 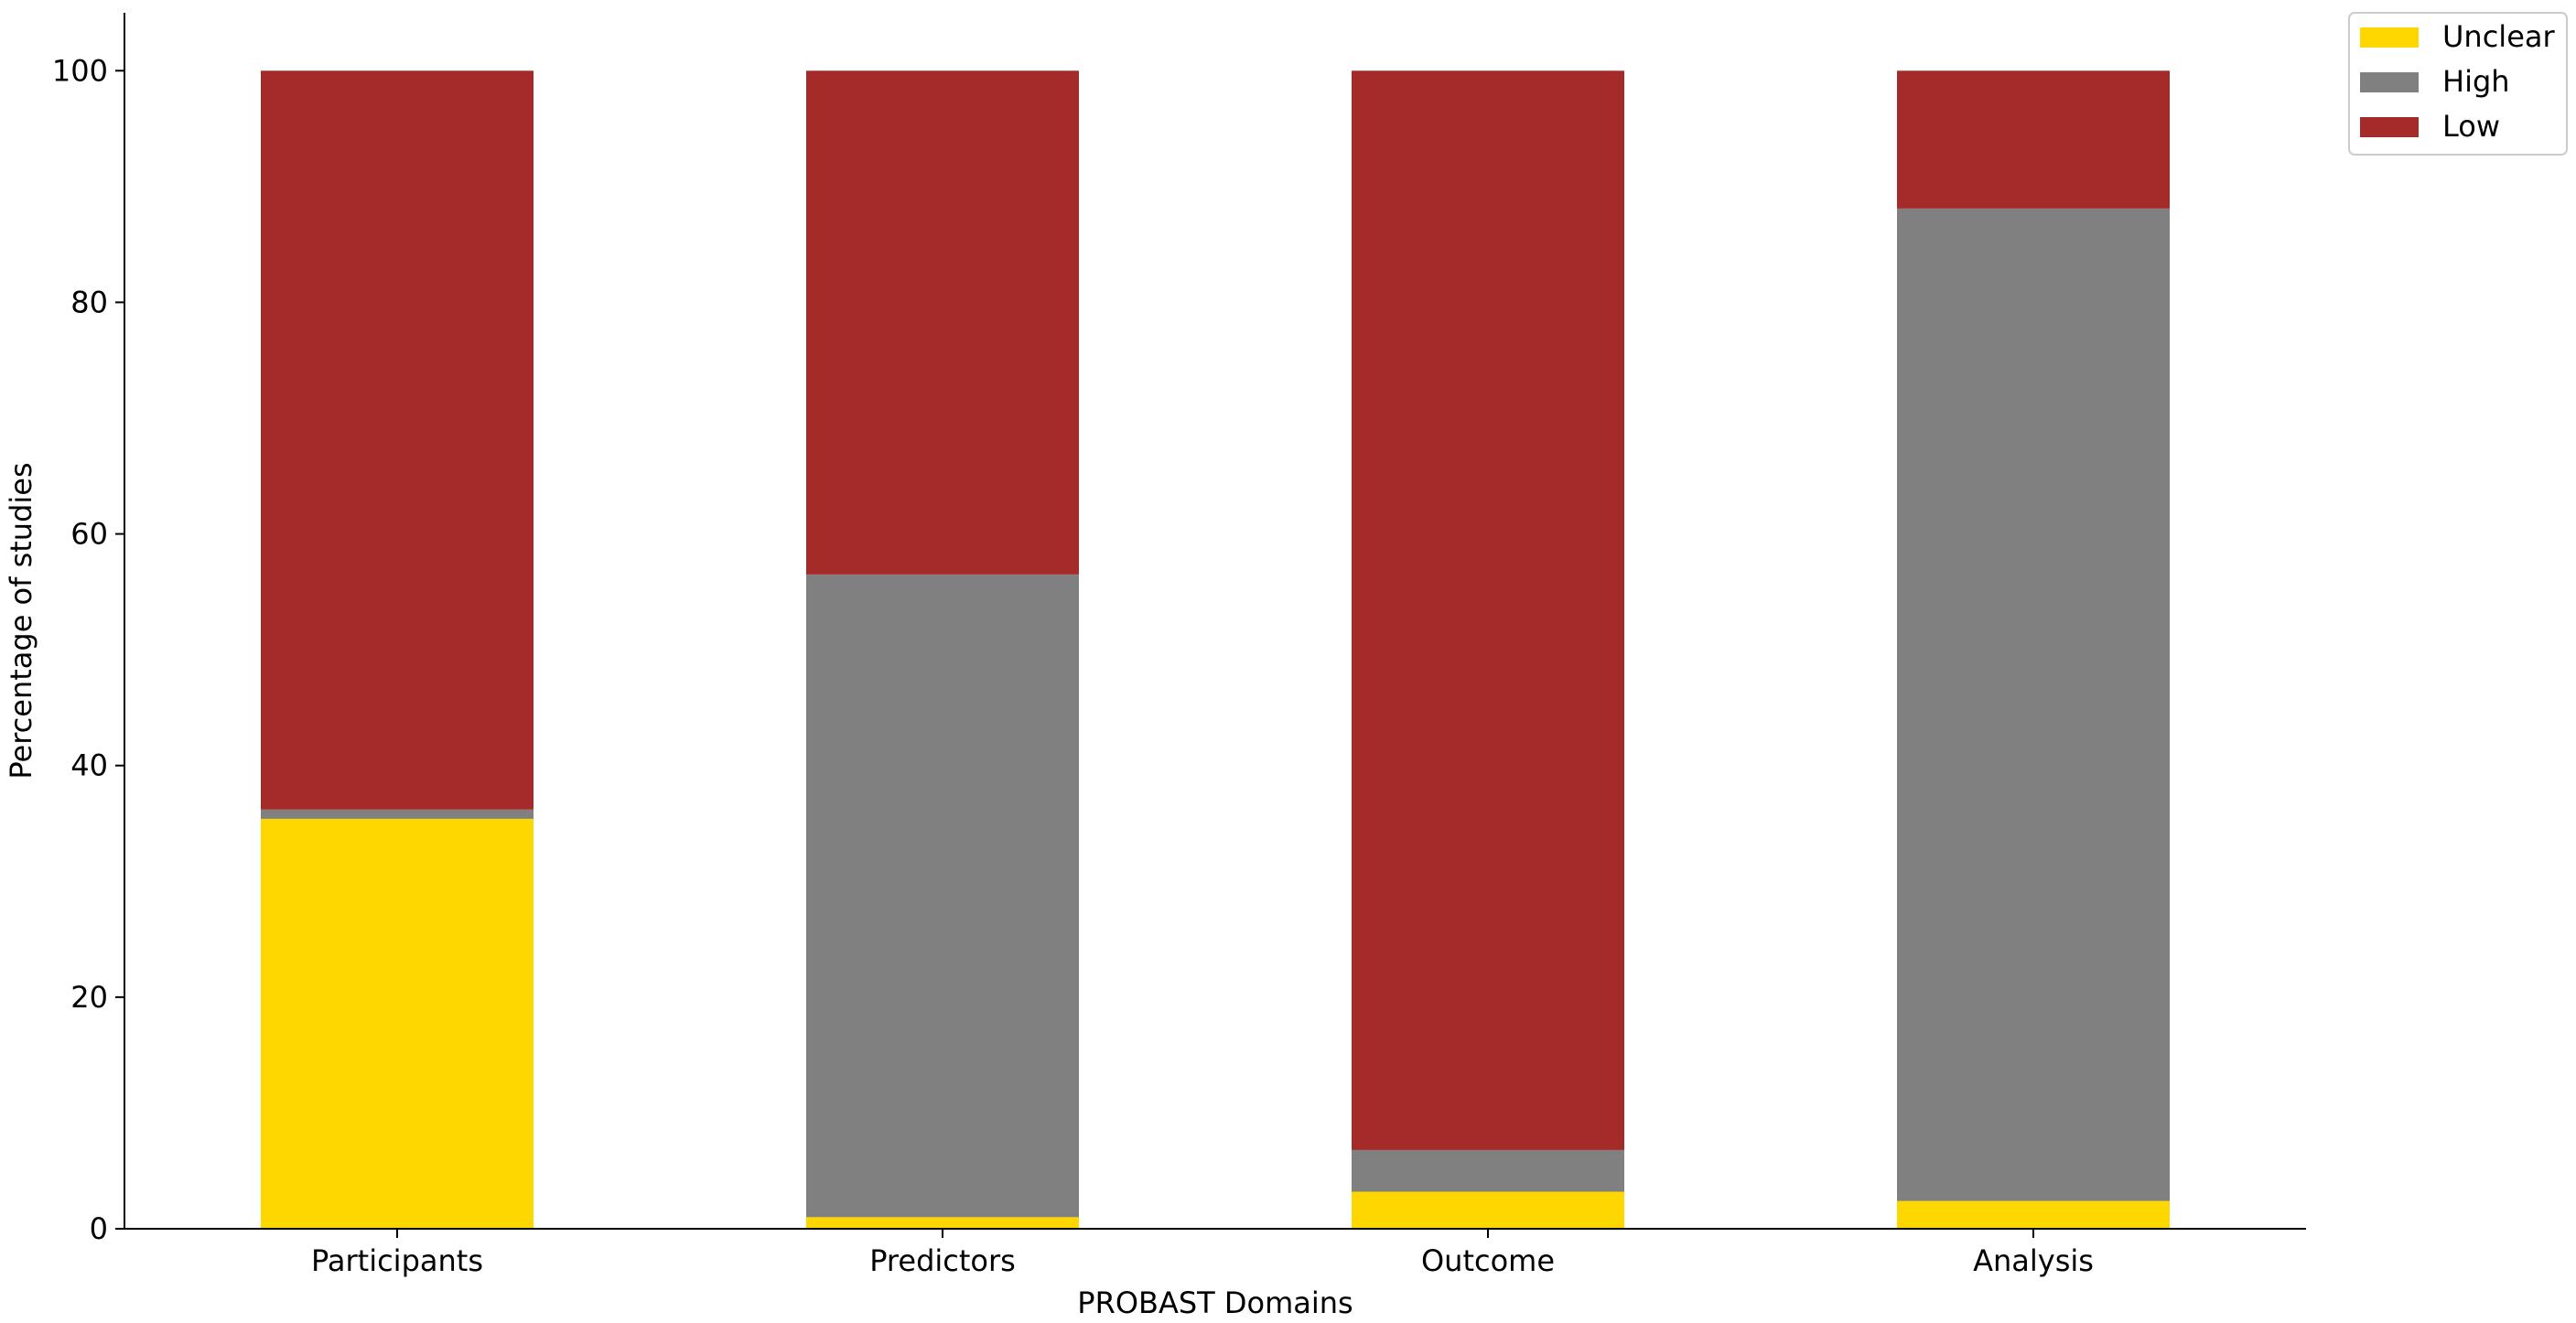 I want to click on x-tick-label-analysis: Analysis, so click(x=2034, y=1260).